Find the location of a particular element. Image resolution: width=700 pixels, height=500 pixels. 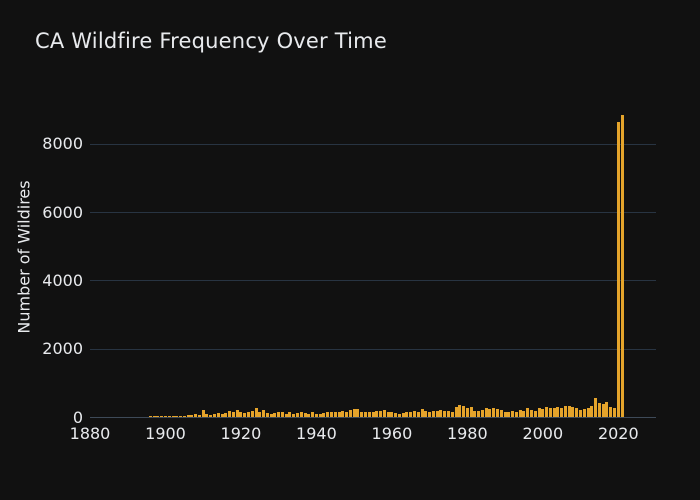

bar-1946 is located at coordinates (339, 414).